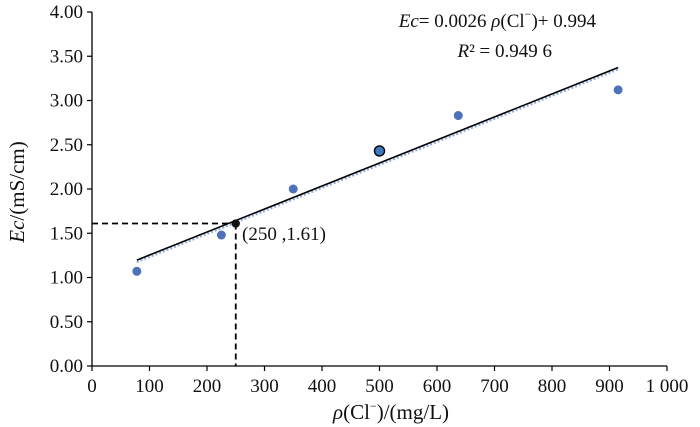 This screenshot has width=700, height=427. What do you see at coordinates (66, 145) in the screenshot?
I see `y-tick-label: 2.50` at bounding box center [66, 145].